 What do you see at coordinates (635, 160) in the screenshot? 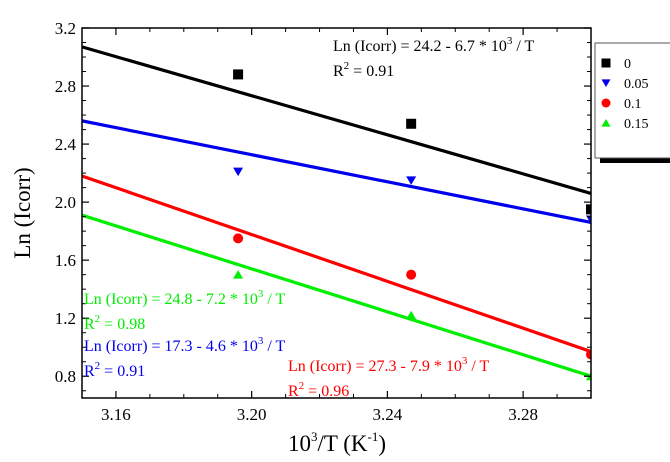
I see `legend-shadow` at bounding box center [635, 160].